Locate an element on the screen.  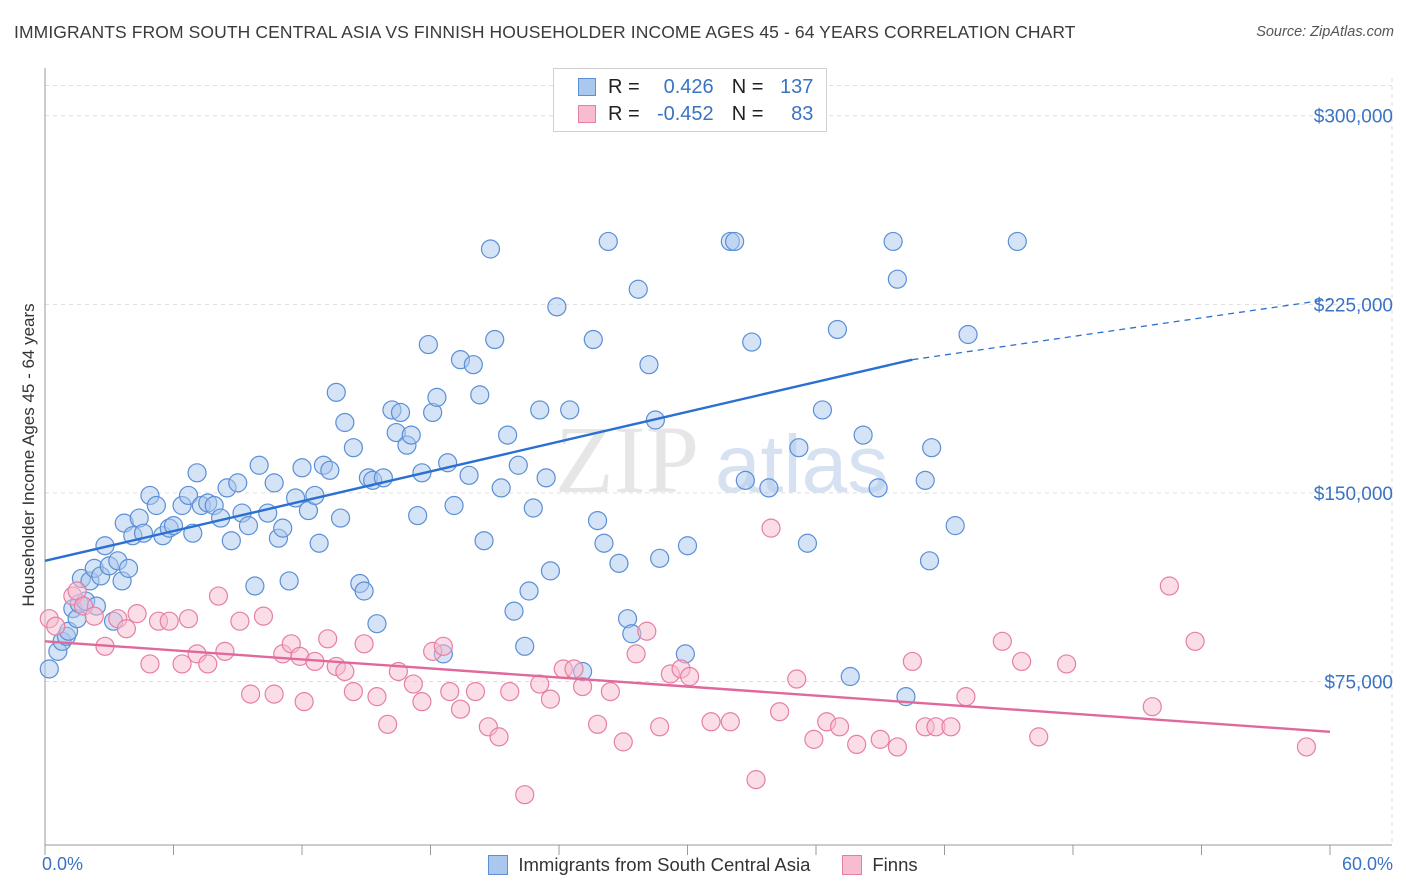
trend-line-finns is located at coordinates (687, 687).